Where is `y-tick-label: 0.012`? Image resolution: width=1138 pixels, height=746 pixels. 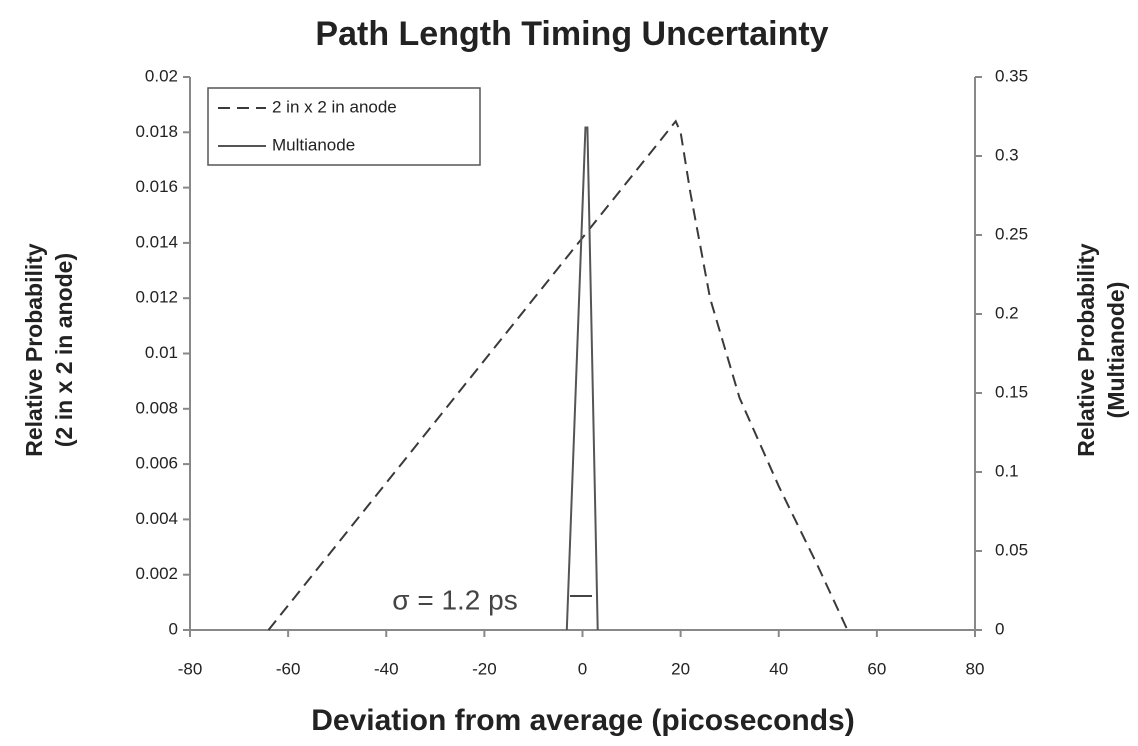
y-tick-label: 0.012 is located at coordinates (156, 297).